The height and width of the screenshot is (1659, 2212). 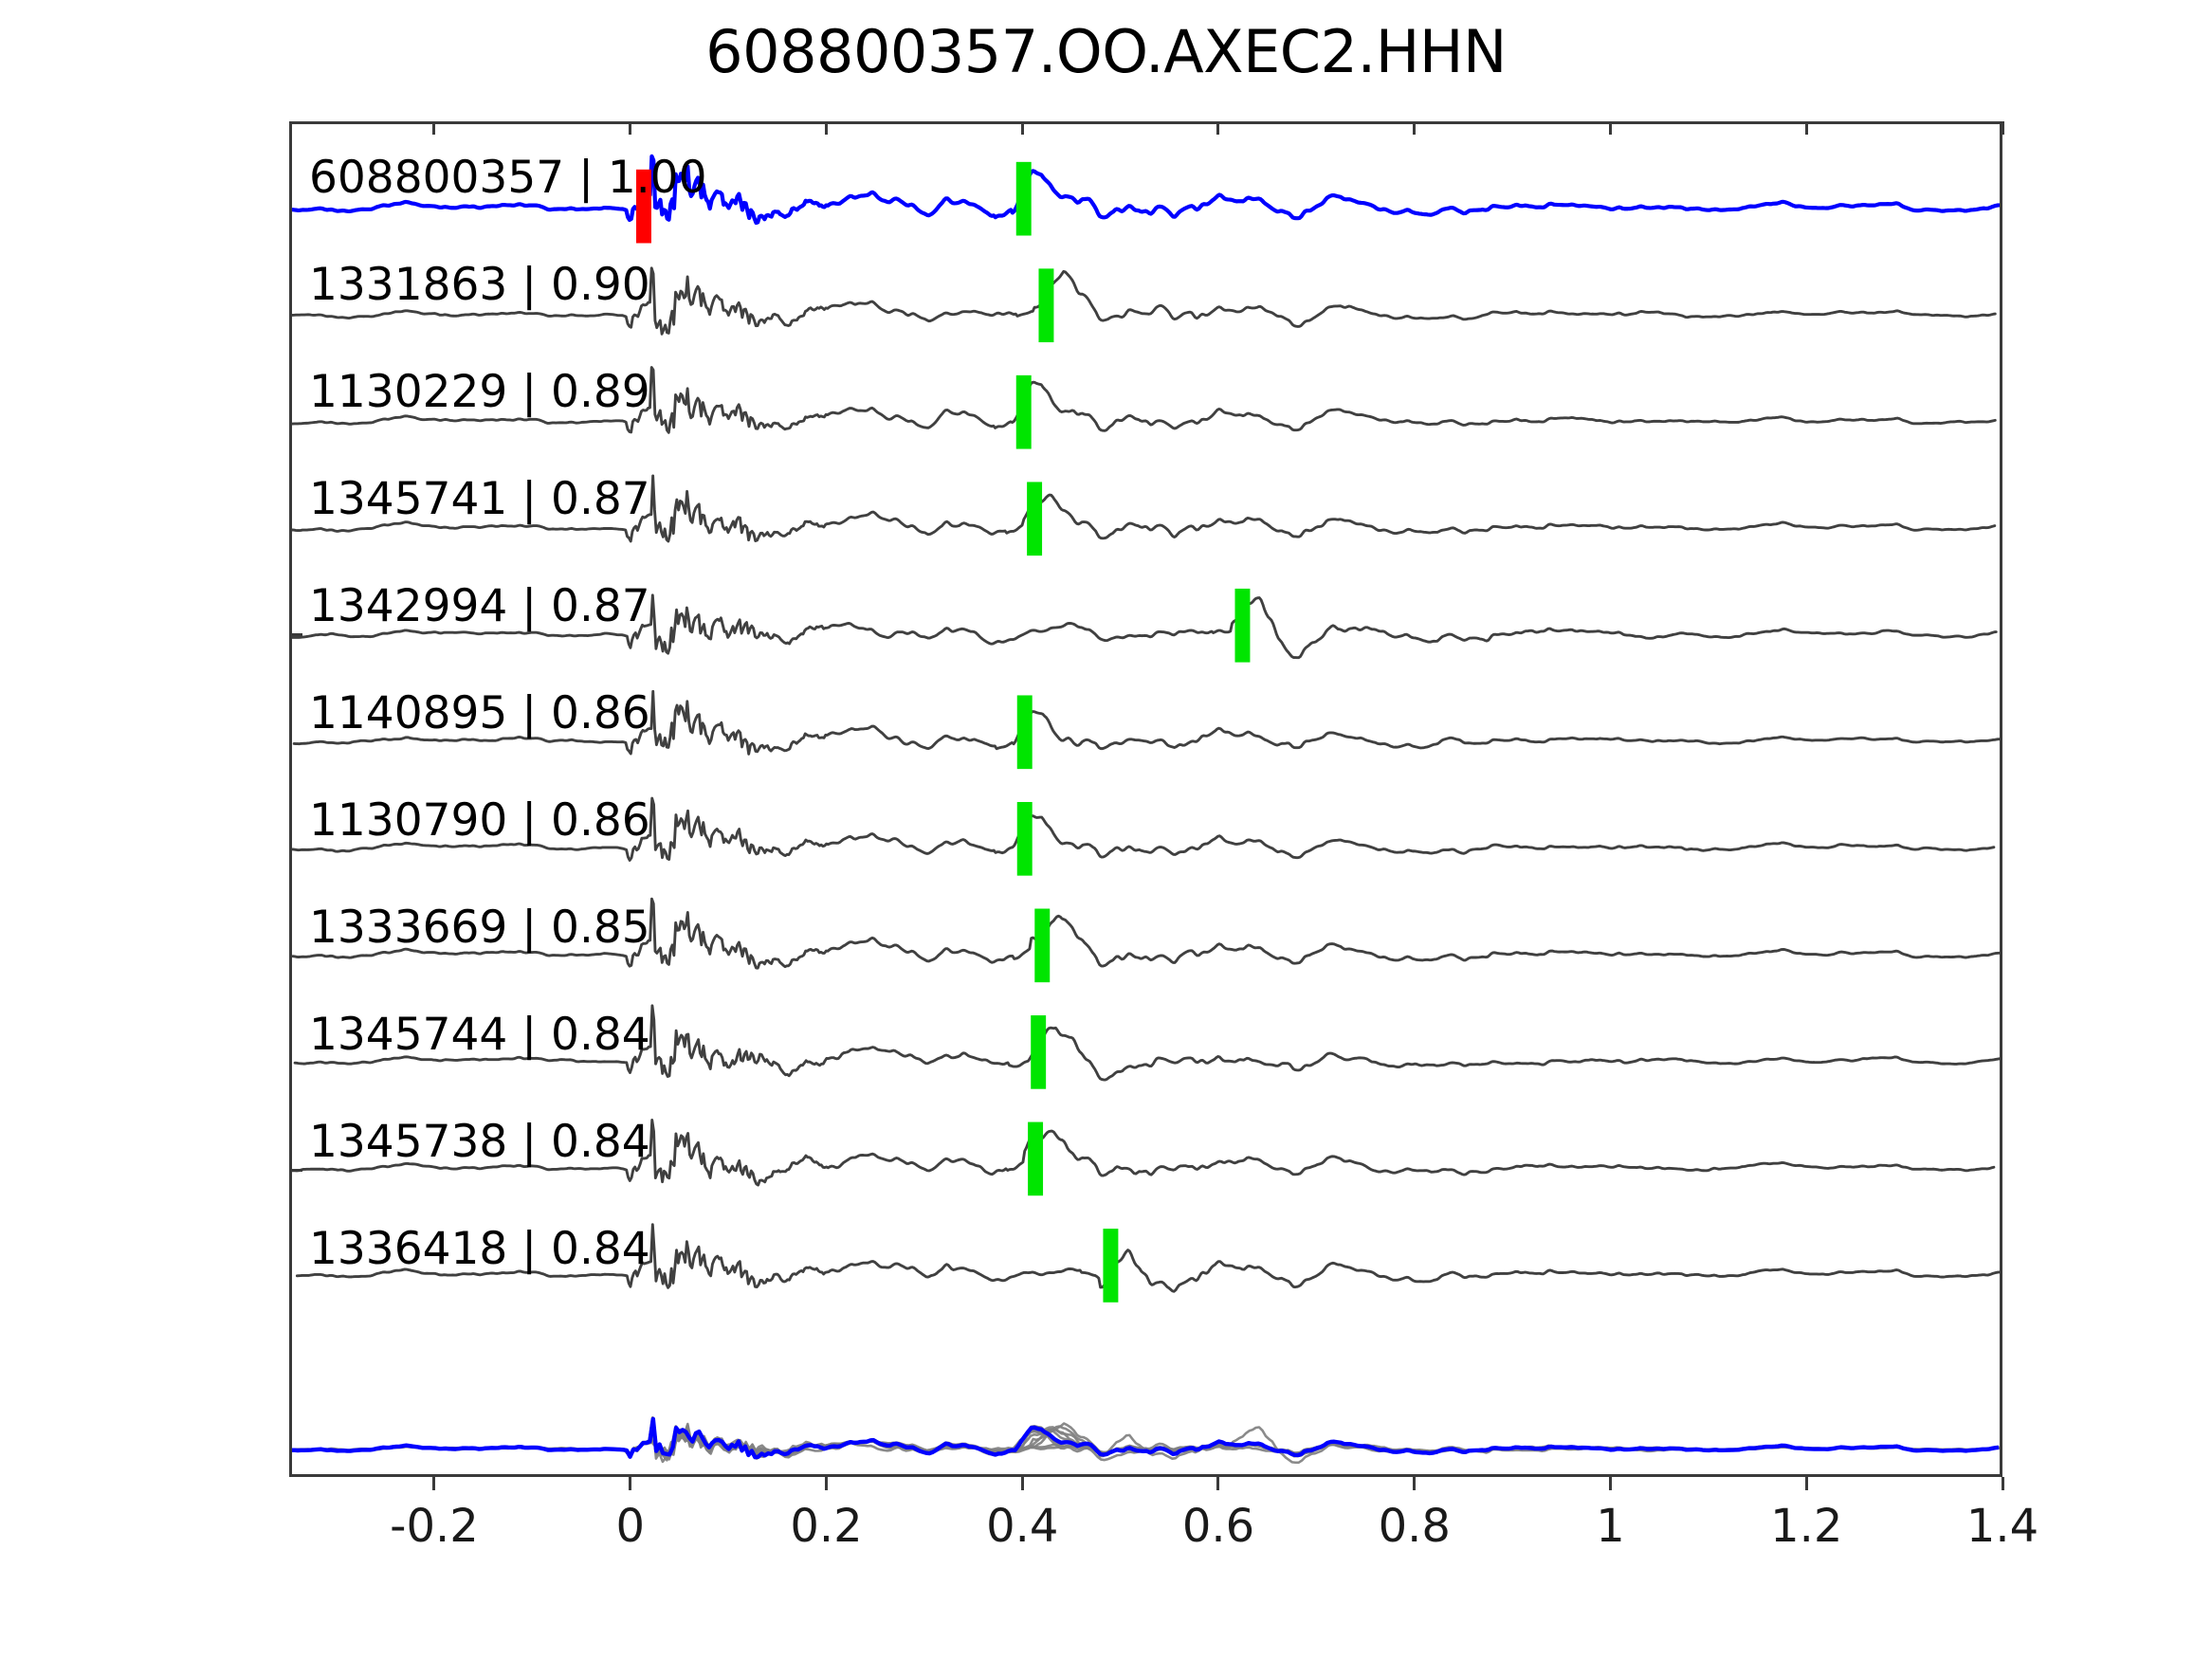 I want to click on page-title: 608800357.OO.AXEC2.HHN, so click(x=1106, y=51).